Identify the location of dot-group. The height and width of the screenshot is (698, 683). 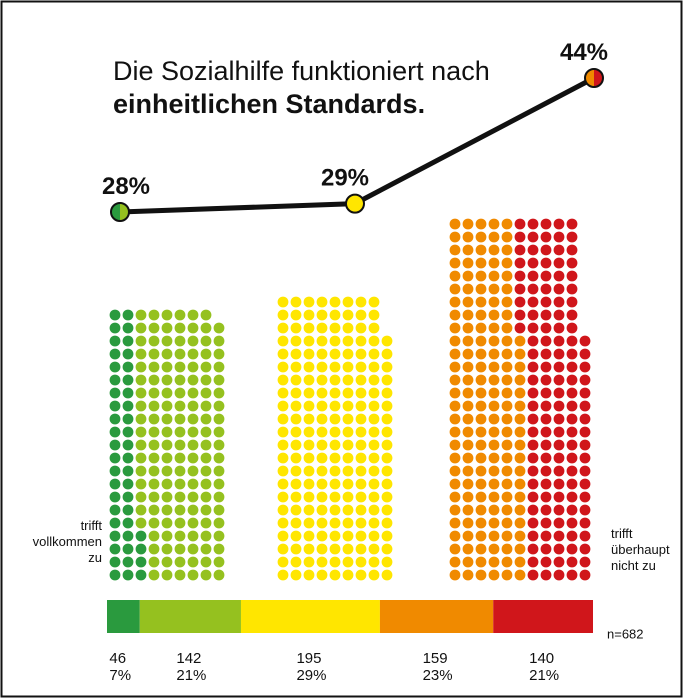
(487, 399).